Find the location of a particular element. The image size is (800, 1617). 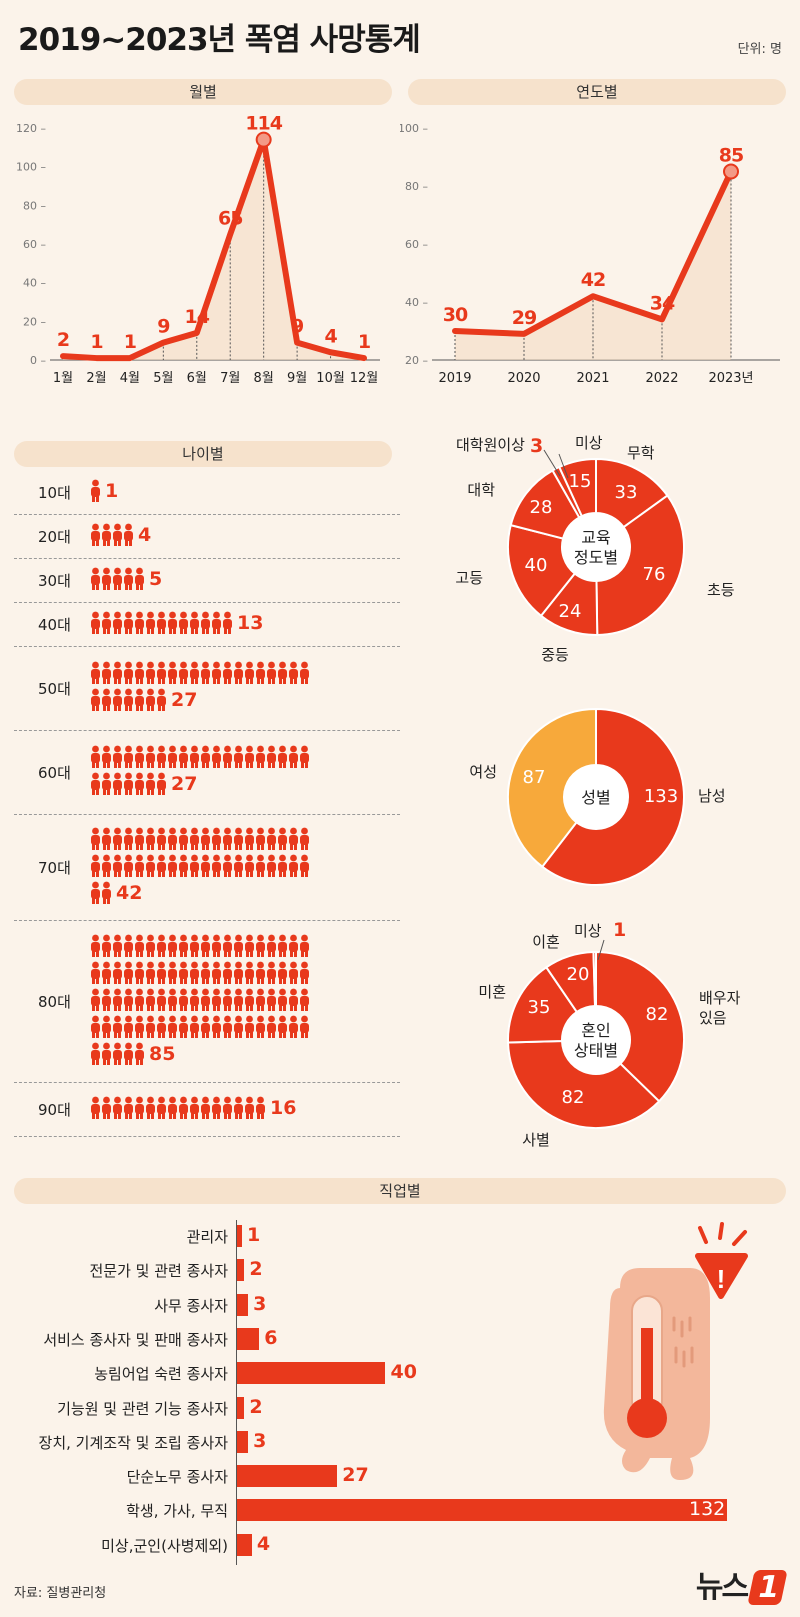

x-tick-label: 10월 is located at coordinates (330, 378).